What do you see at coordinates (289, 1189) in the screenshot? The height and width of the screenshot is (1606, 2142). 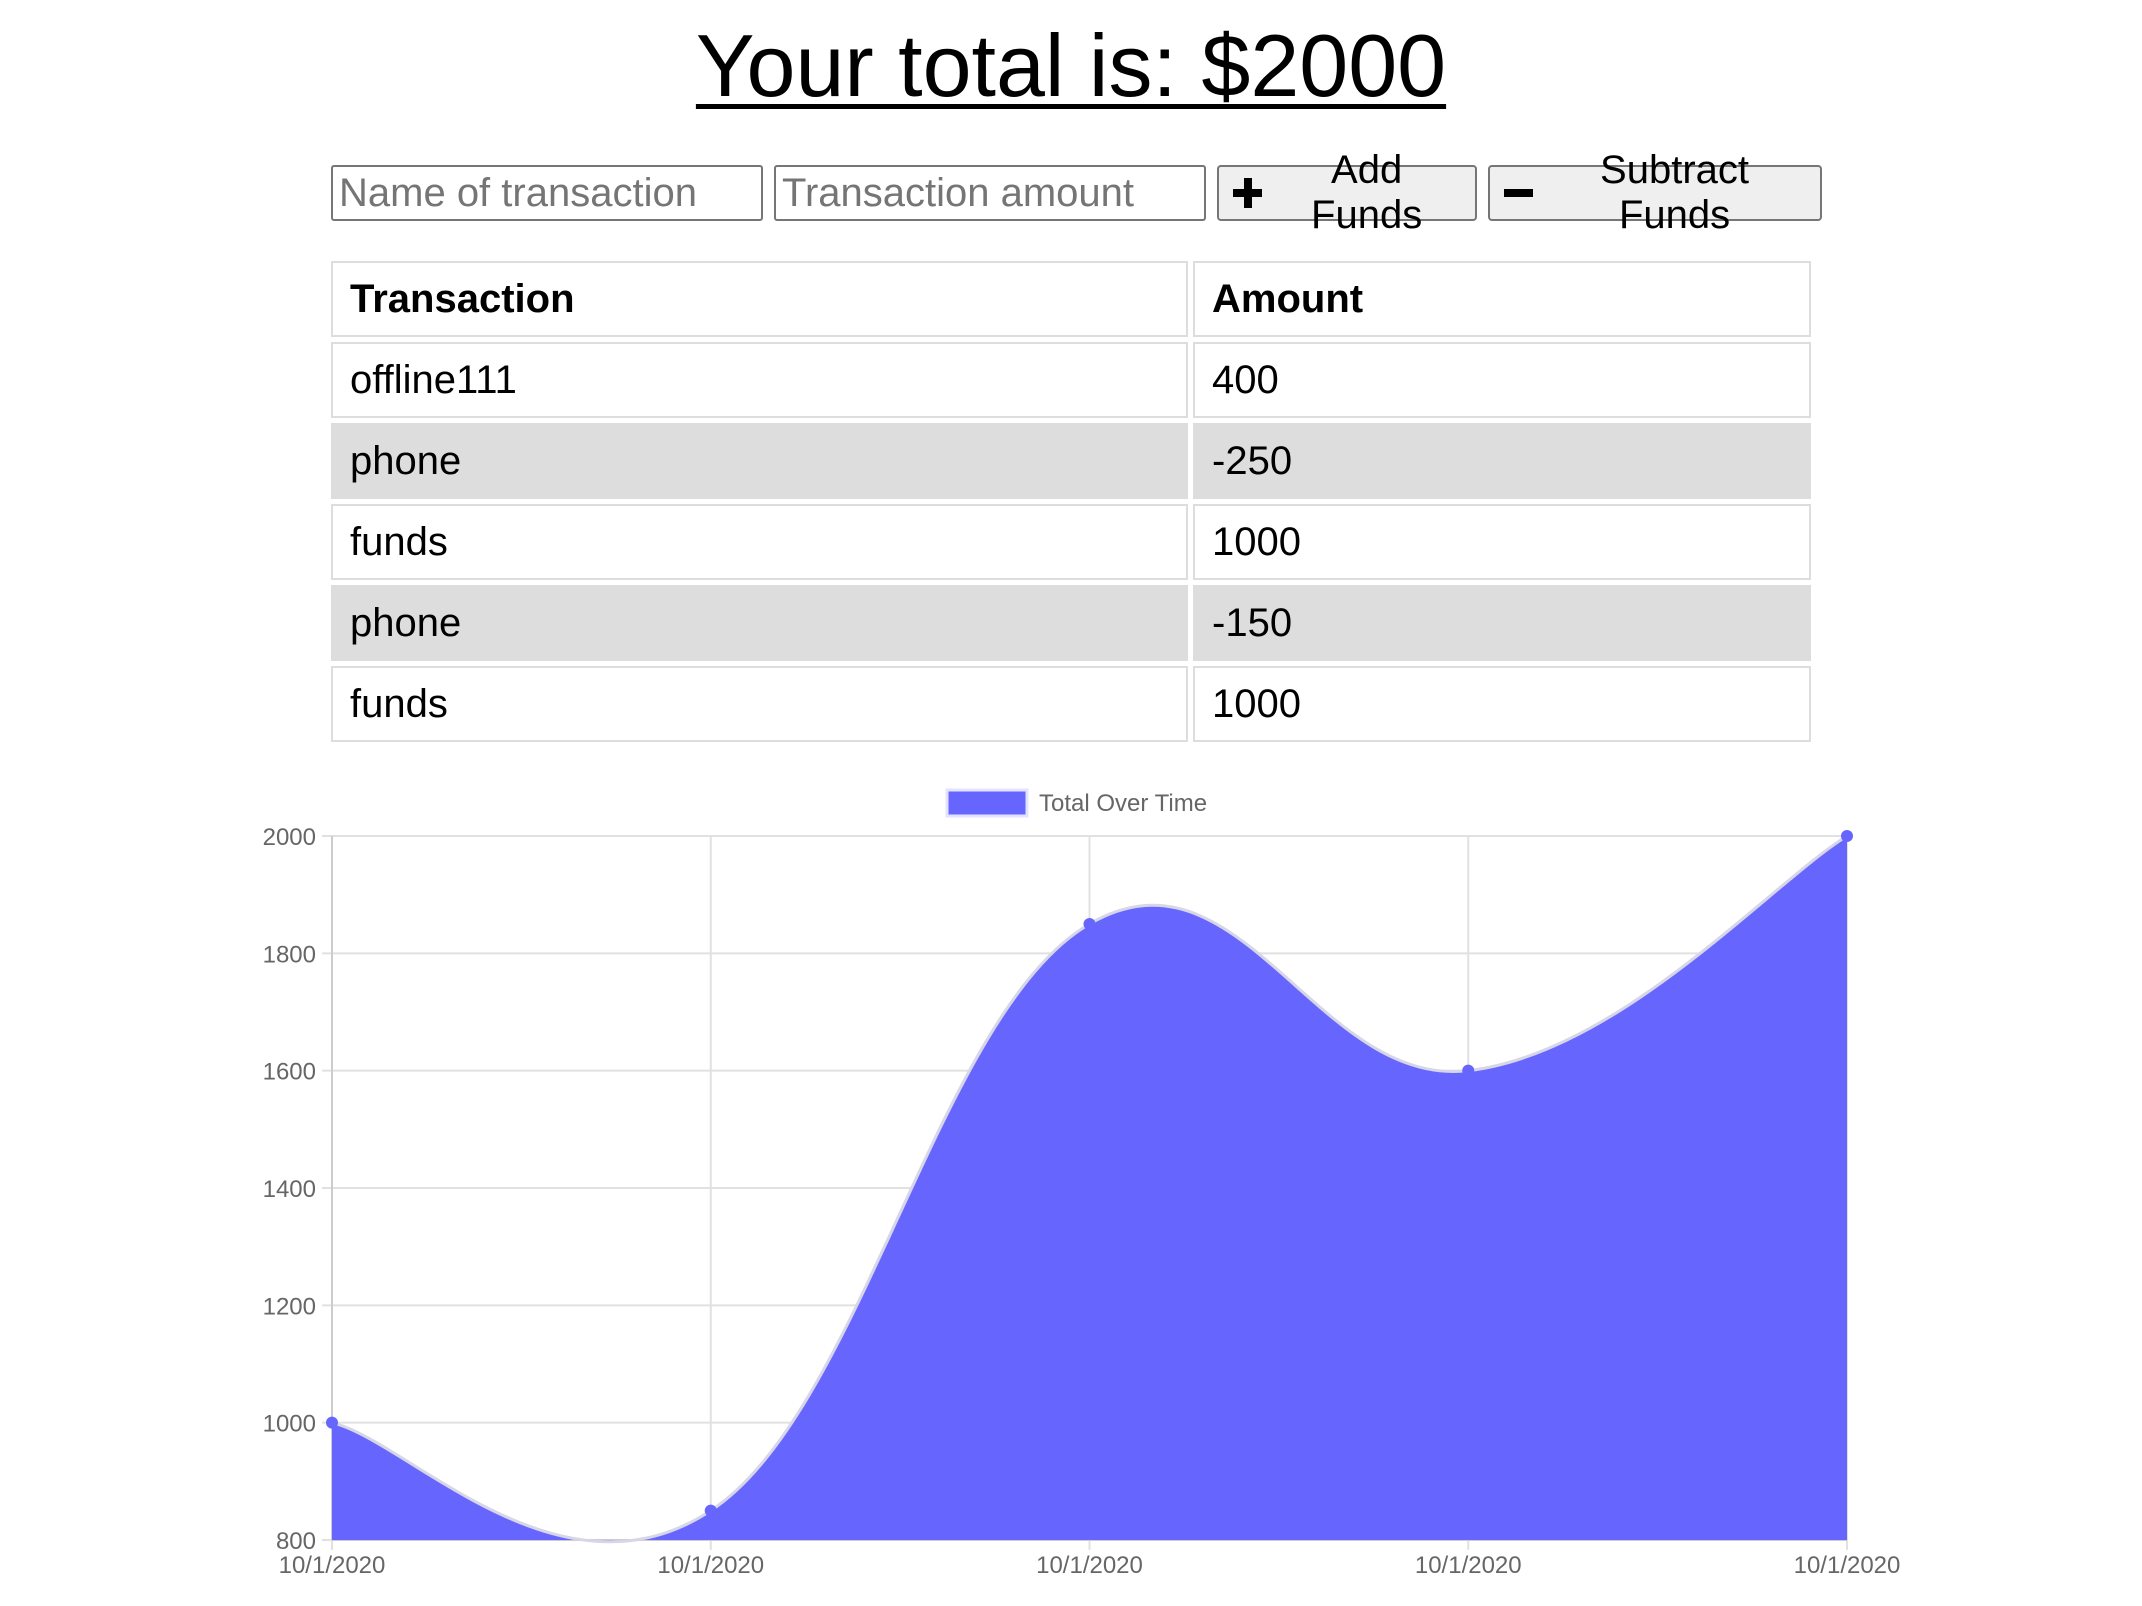 I see `y-tick-label: 1400` at bounding box center [289, 1189].